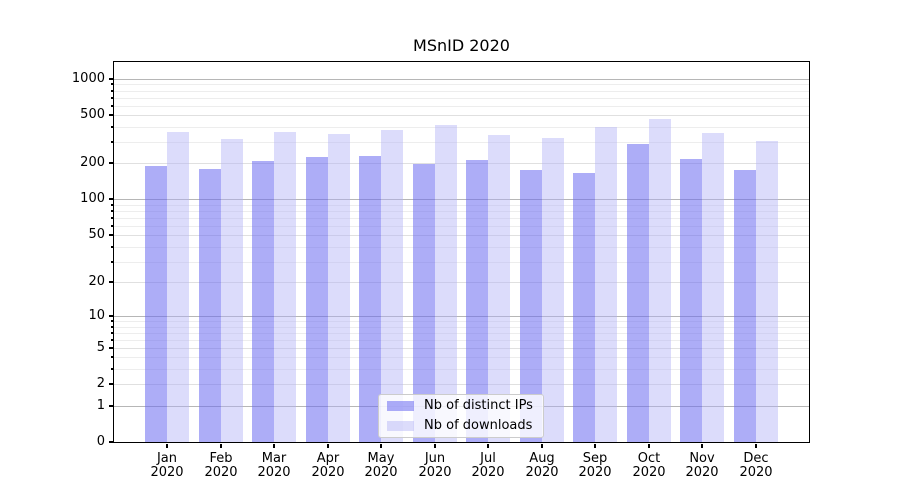 Image resolution: width=900 pixels, height=500 pixels. What do you see at coordinates (649, 458) in the screenshot?
I see `x-tick-month: Oct` at bounding box center [649, 458].